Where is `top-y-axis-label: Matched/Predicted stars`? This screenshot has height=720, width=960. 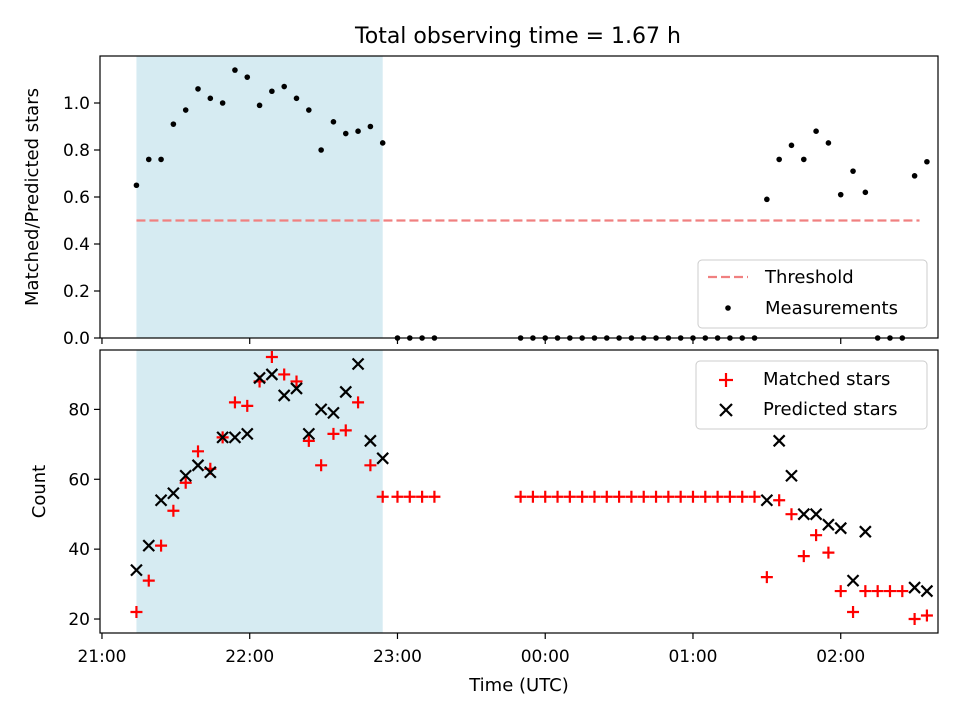
top-y-axis-label: Matched/Predicted stars is located at coordinates (32, 197).